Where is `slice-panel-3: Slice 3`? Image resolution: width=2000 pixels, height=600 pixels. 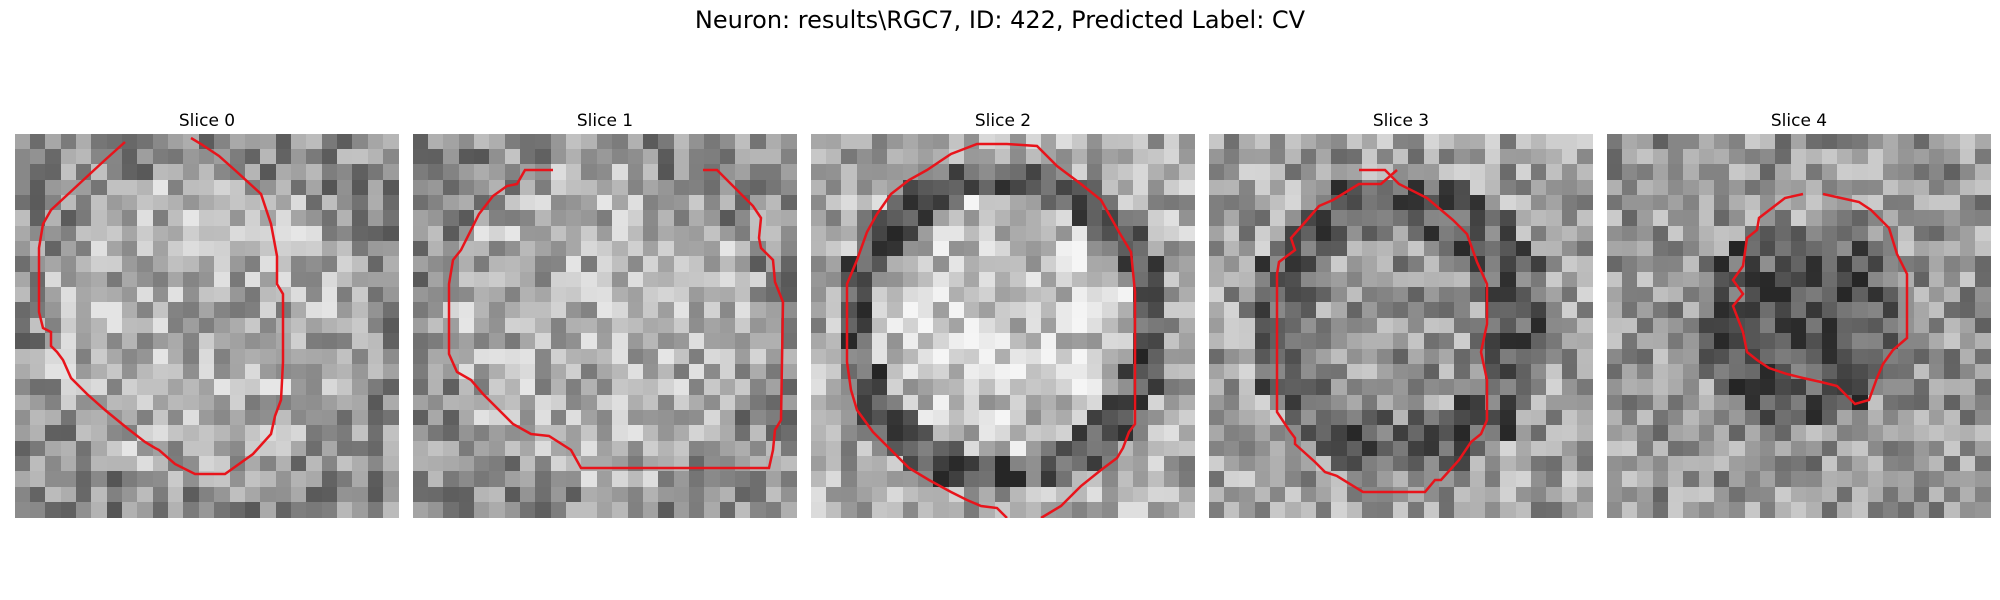
slice-panel-3: Slice 3 is located at coordinates (1401, 313).